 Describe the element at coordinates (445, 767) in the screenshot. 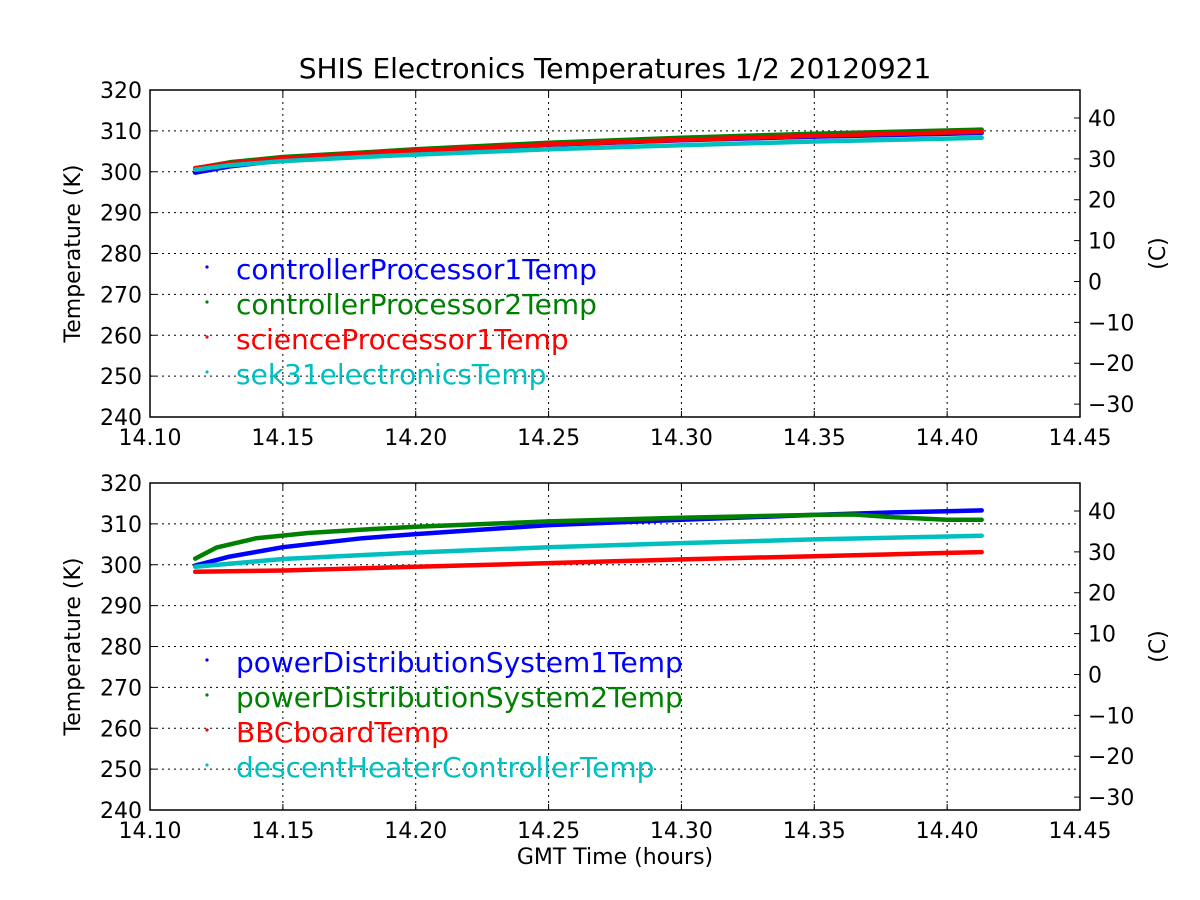

I see `legend-label: descentHeaterControllerTemp` at that location.